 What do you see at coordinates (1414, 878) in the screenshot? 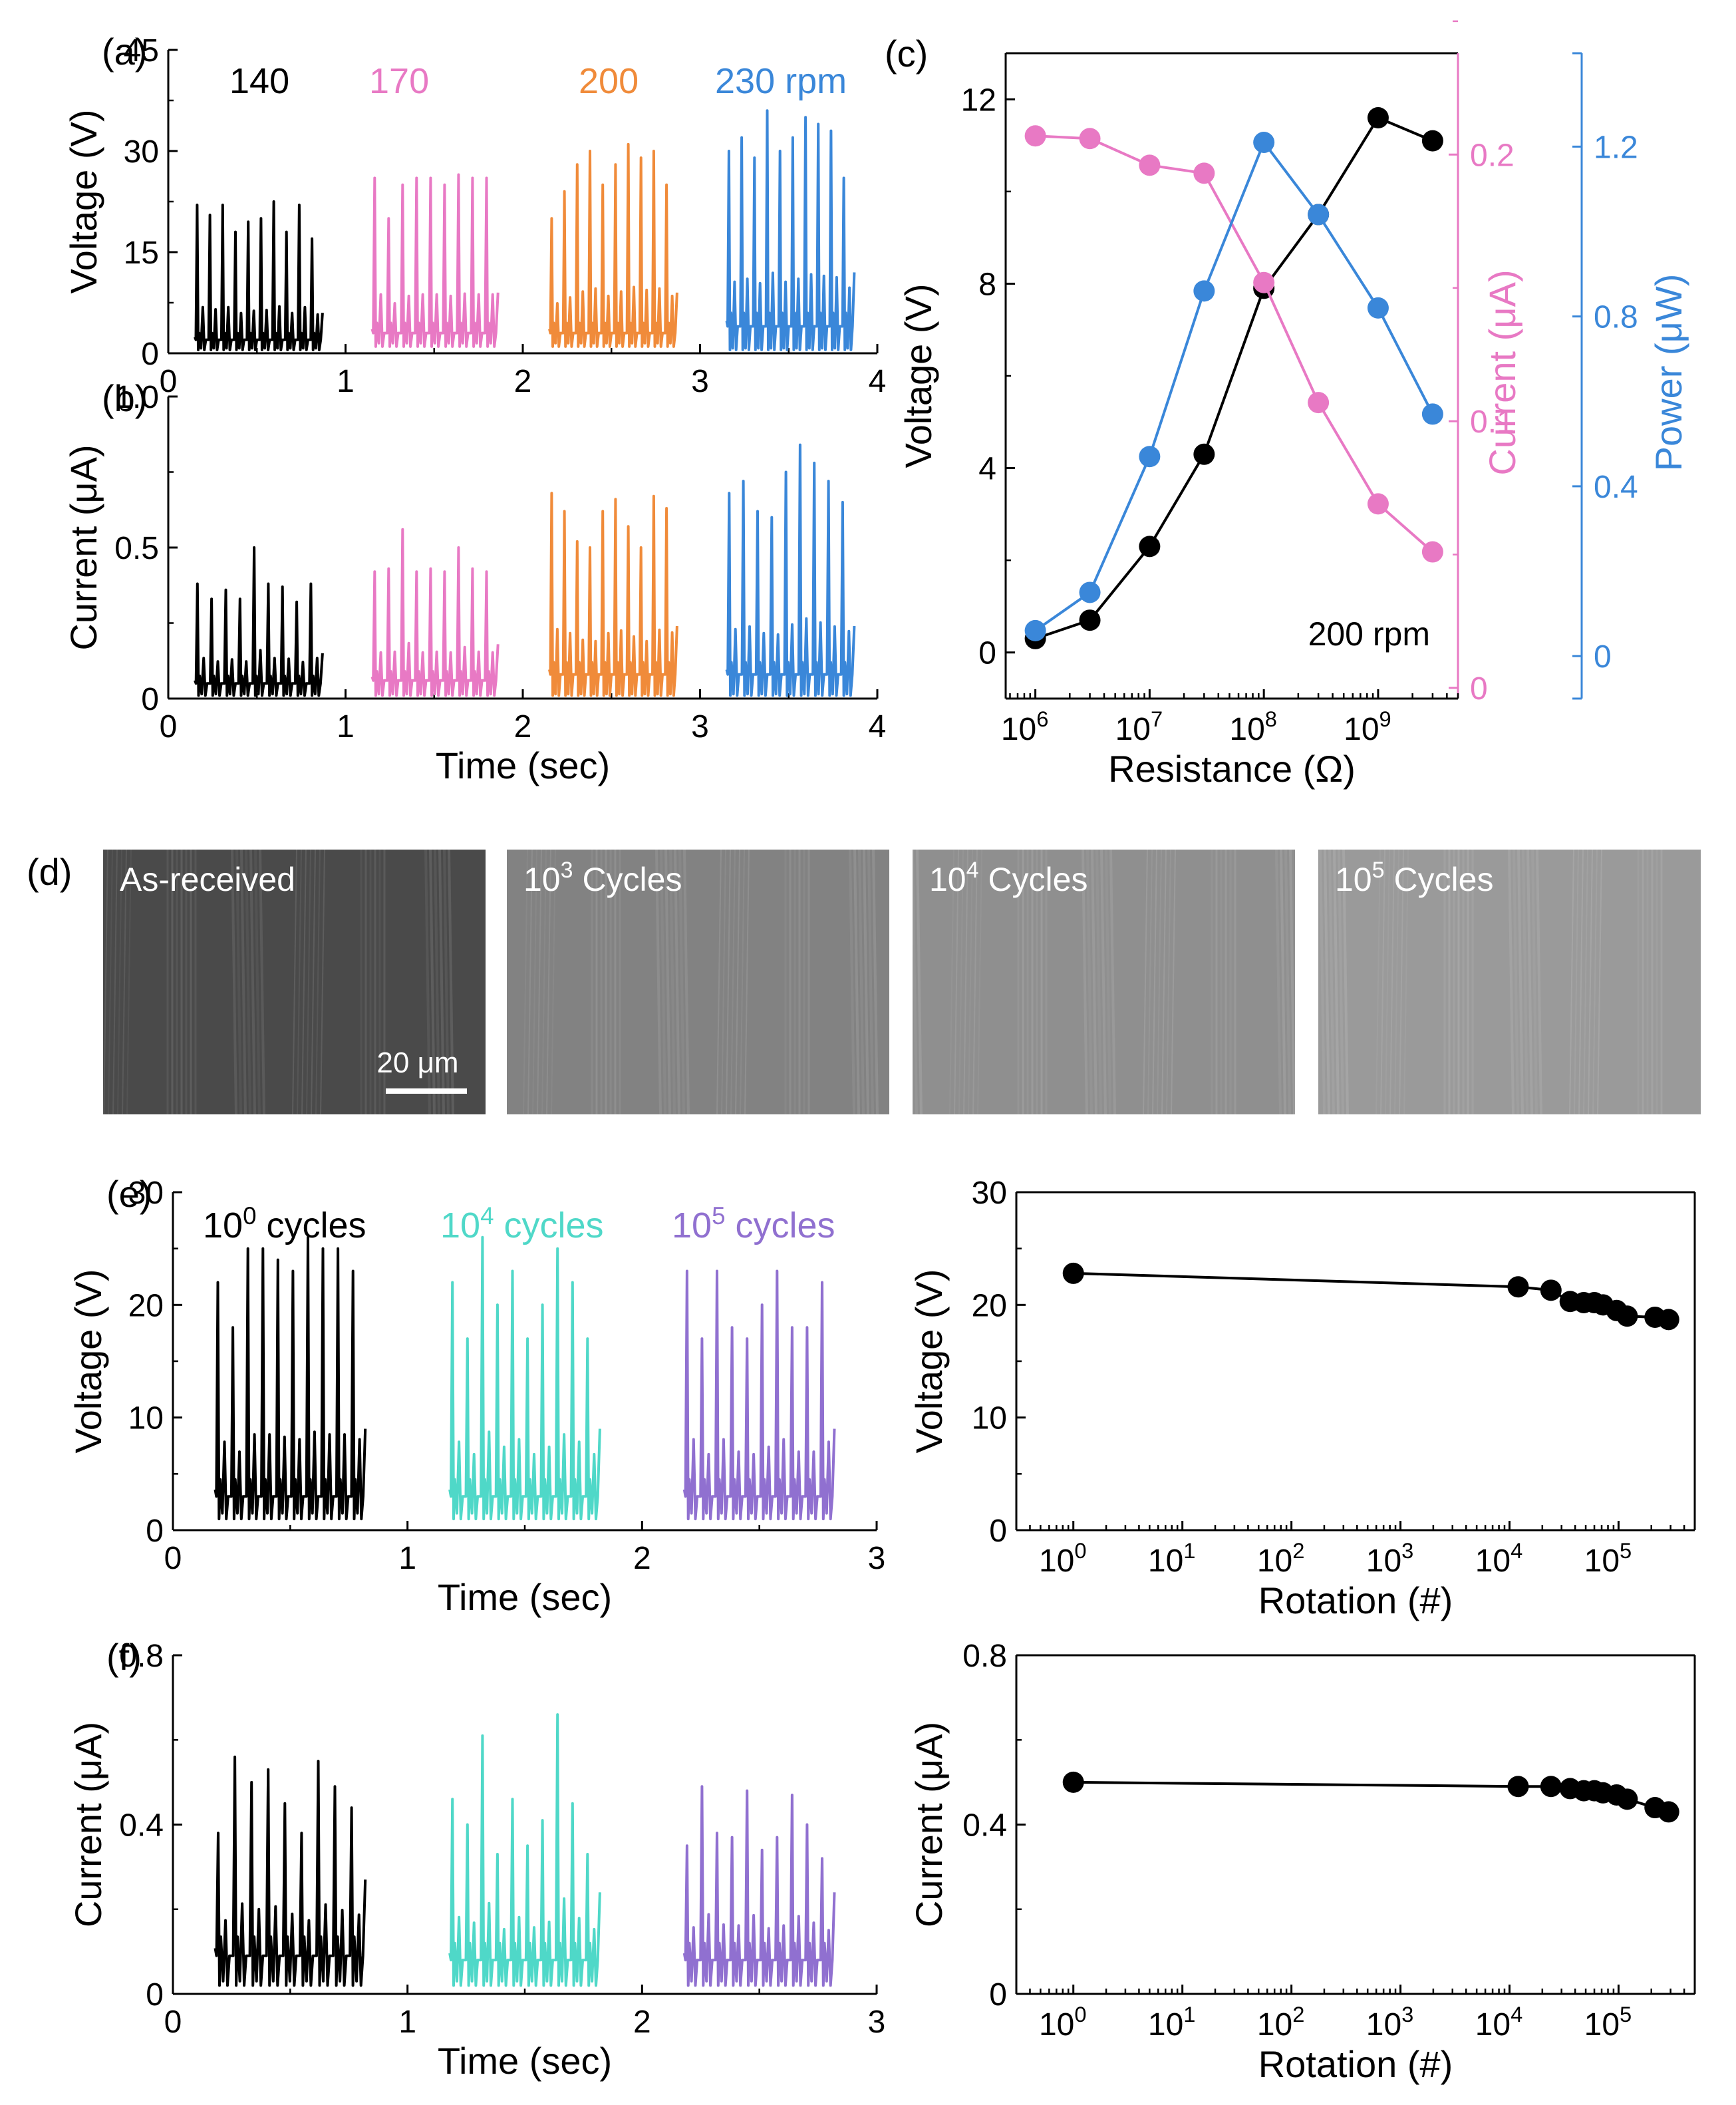
I see `sem-label-3: 105 Cycles` at bounding box center [1414, 878].